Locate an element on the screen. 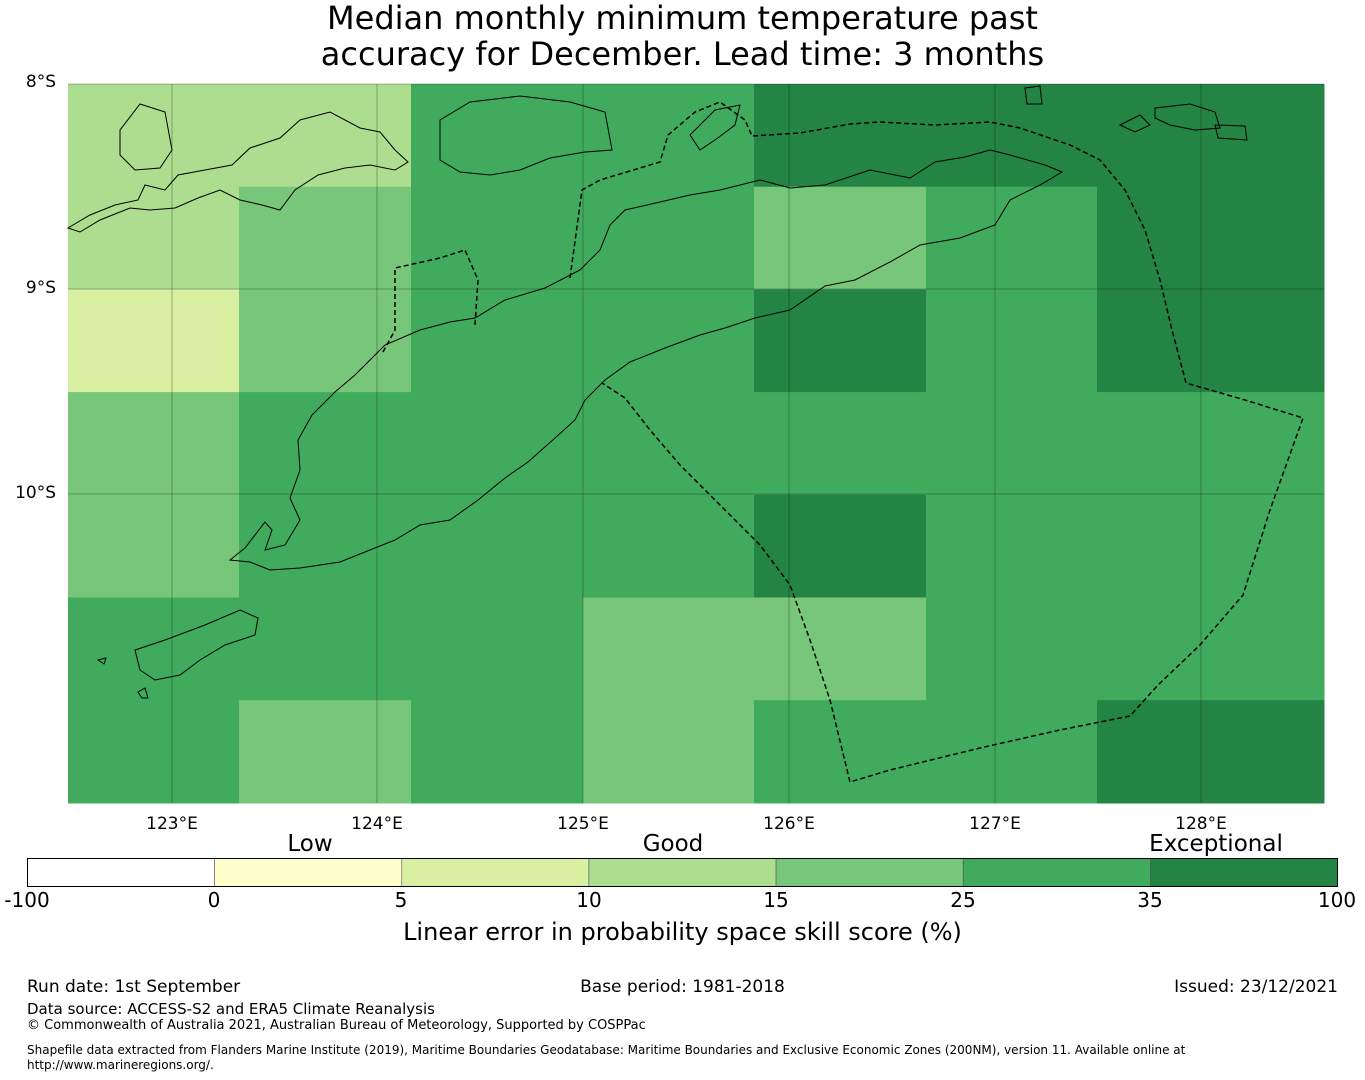  colorbar-tick-5: 5 is located at coordinates (401, 900).